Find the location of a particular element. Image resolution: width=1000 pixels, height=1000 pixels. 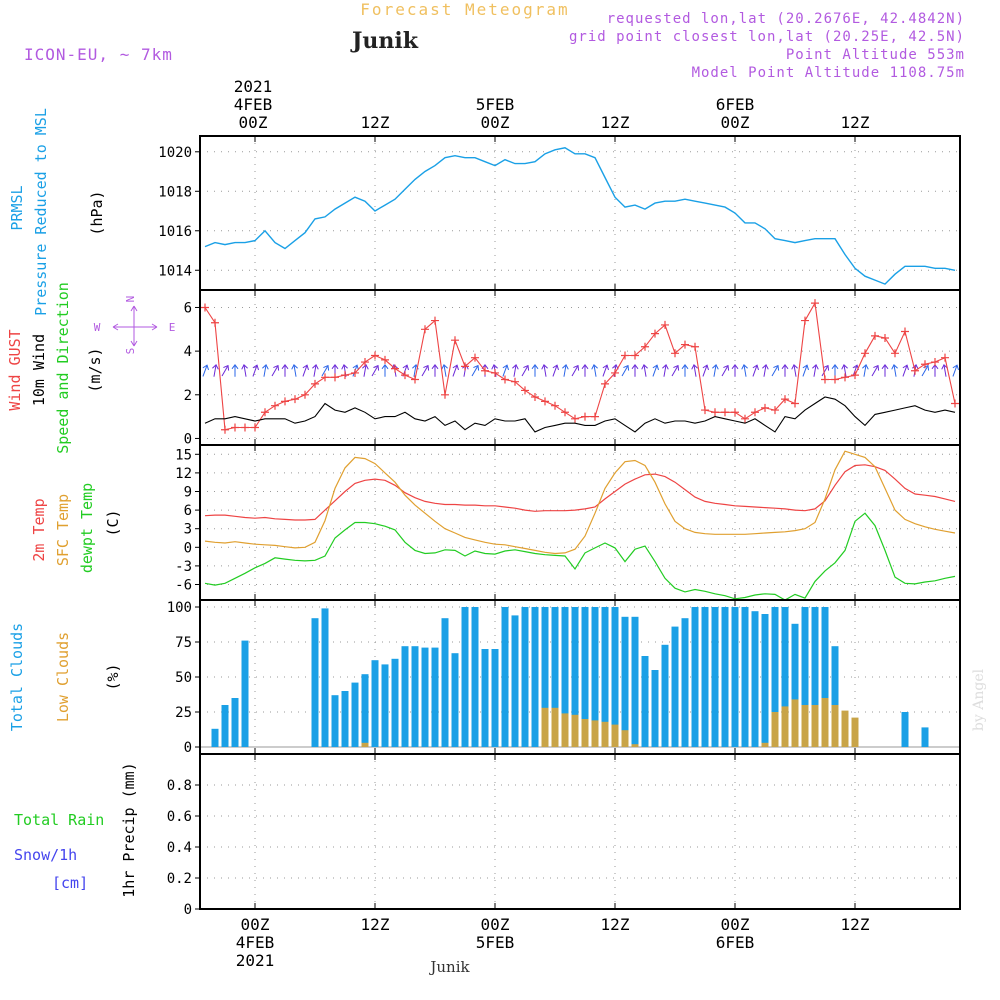

t2m-label: 2m Temp is located at coordinates (39, 529).